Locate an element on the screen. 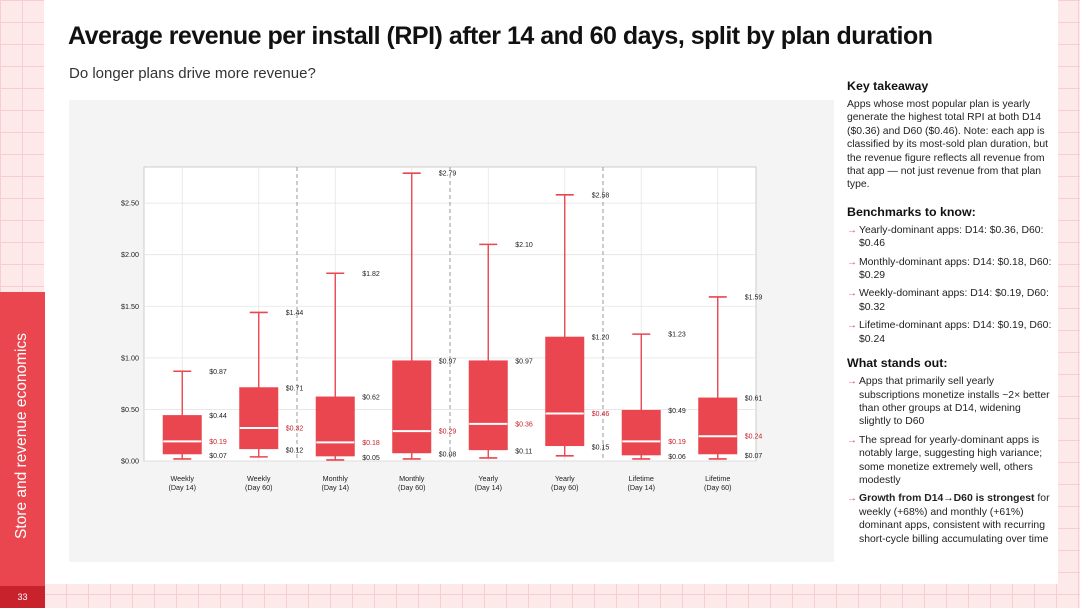 This screenshot has height=608, width=1080. median-label: $0.24 is located at coordinates (754, 437).